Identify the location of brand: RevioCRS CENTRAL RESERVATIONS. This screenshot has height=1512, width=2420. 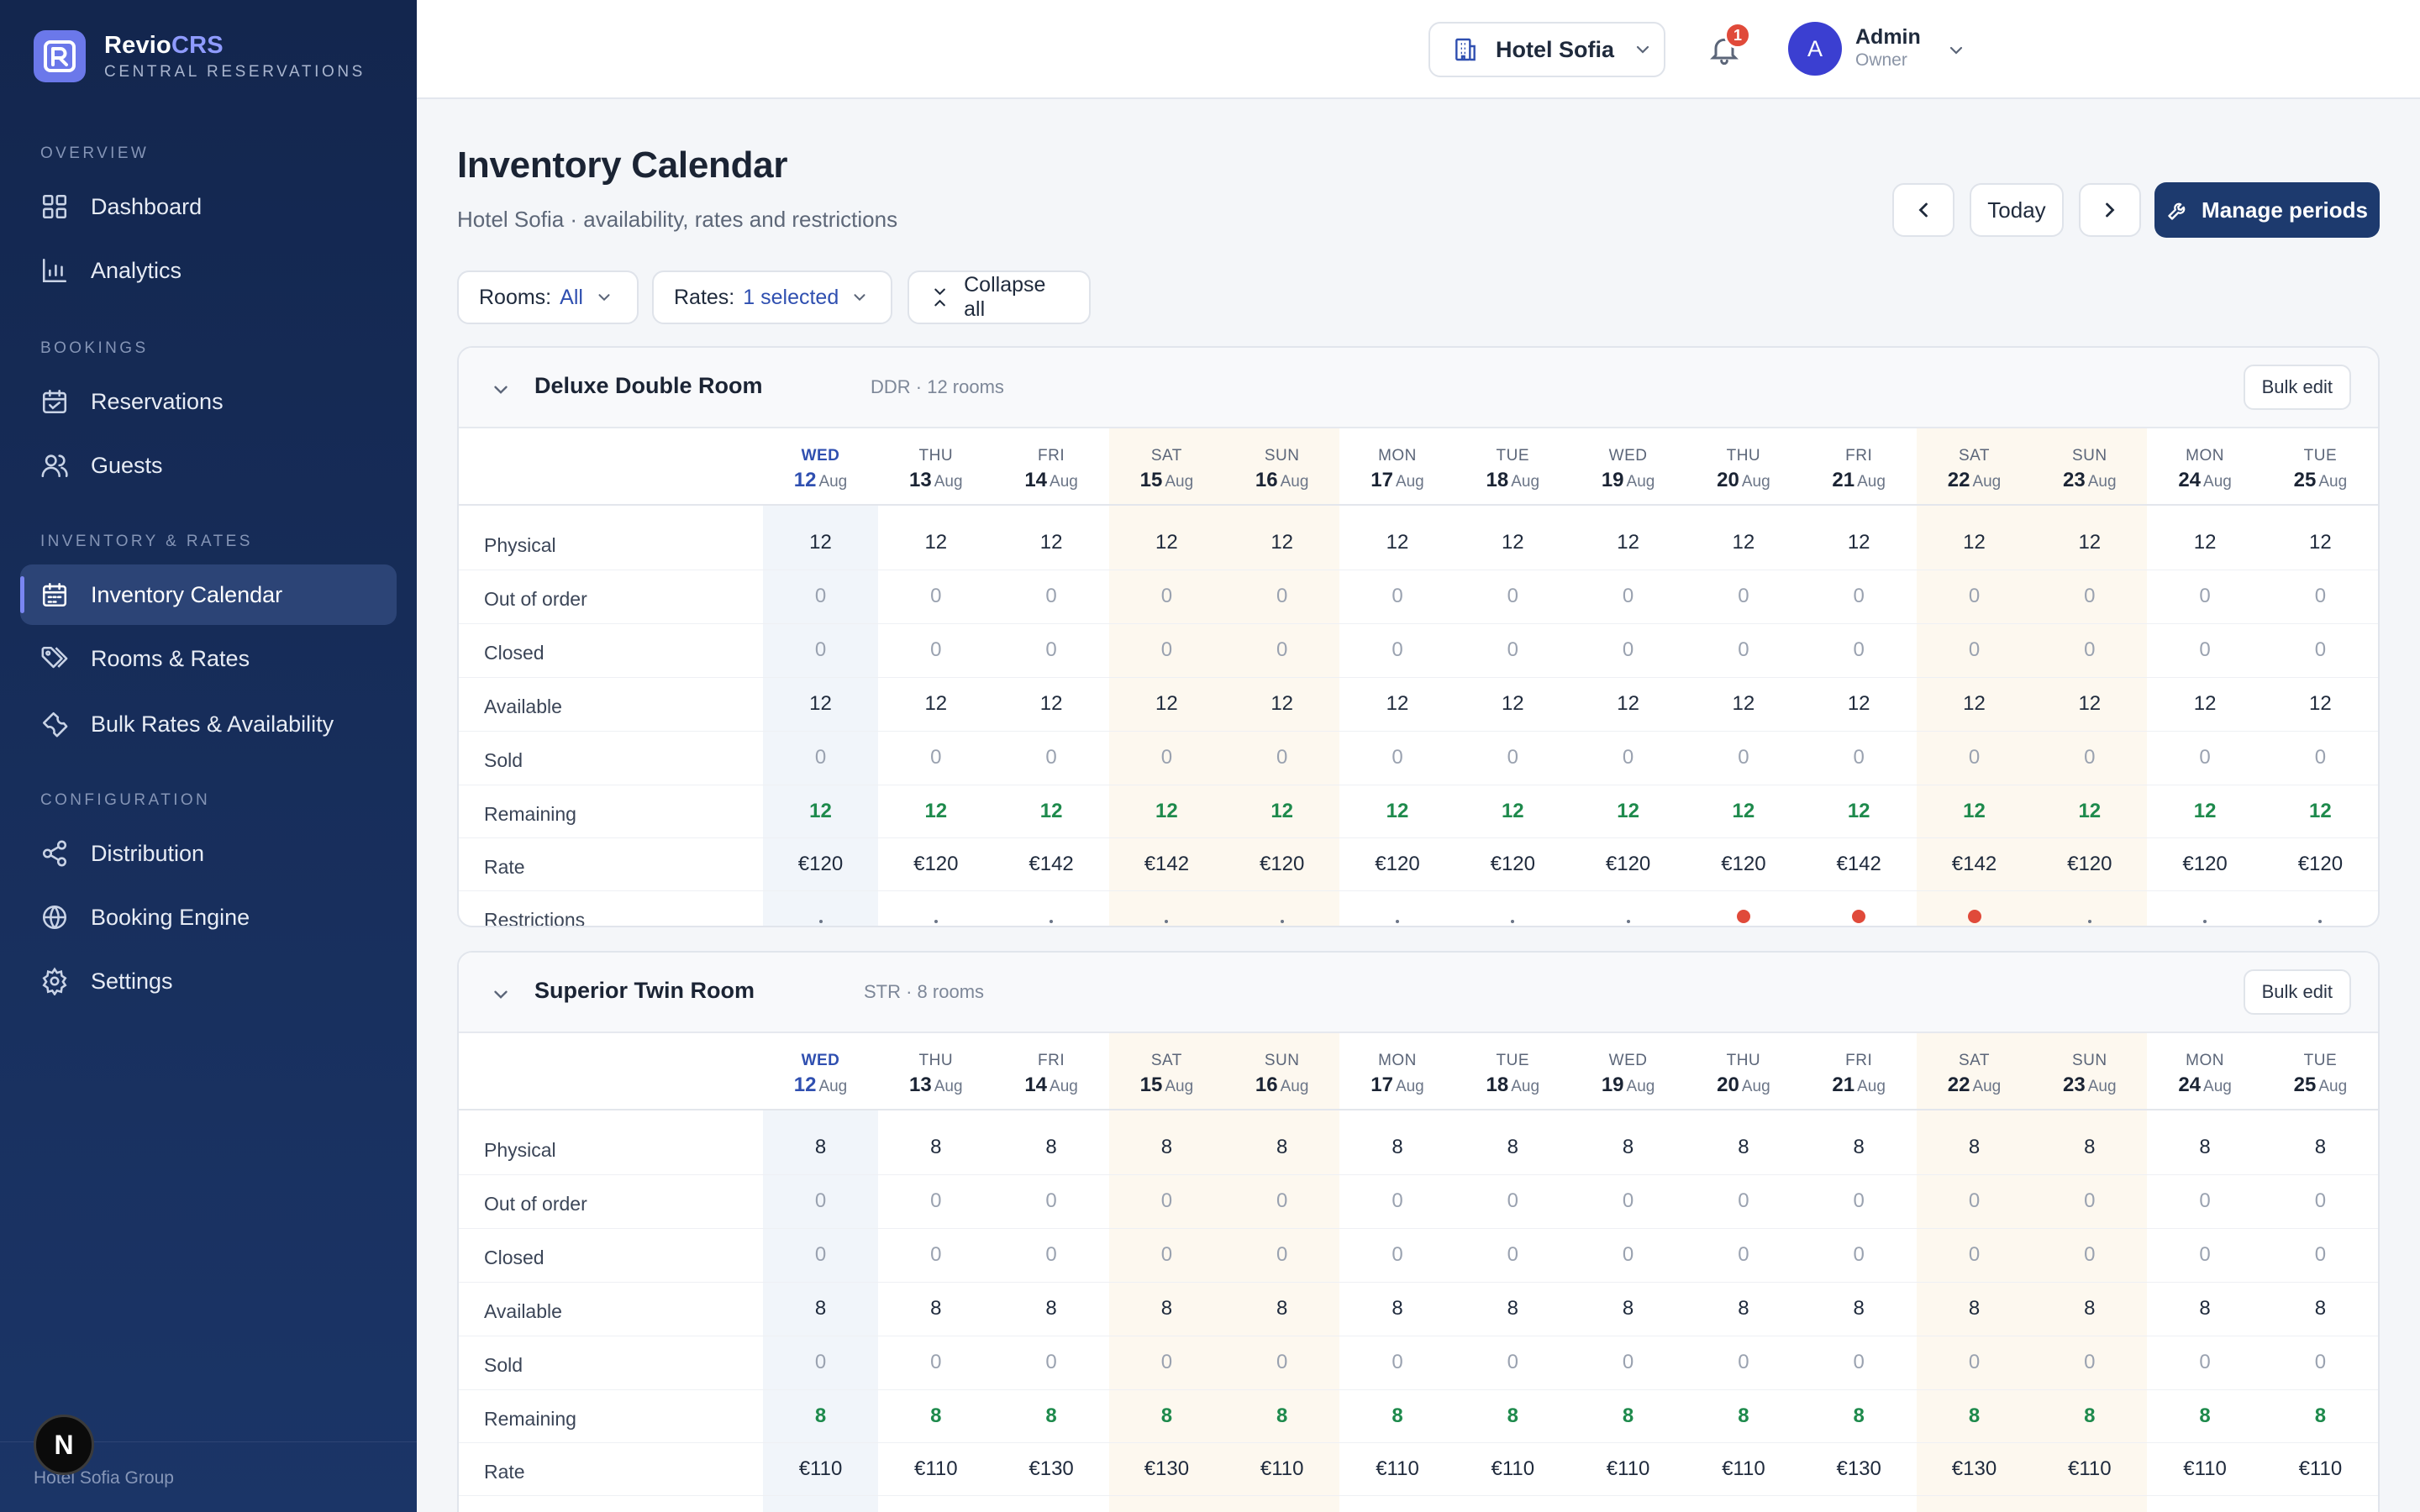
(200, 56).